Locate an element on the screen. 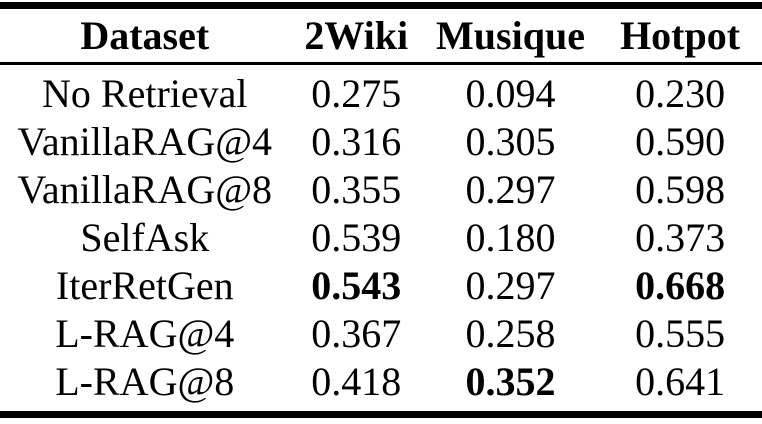 The image size is (762, 424). table-row-no-retrieval: No Retrieval 0.275 0.094 0.230 is located at coordinates (381, 91).